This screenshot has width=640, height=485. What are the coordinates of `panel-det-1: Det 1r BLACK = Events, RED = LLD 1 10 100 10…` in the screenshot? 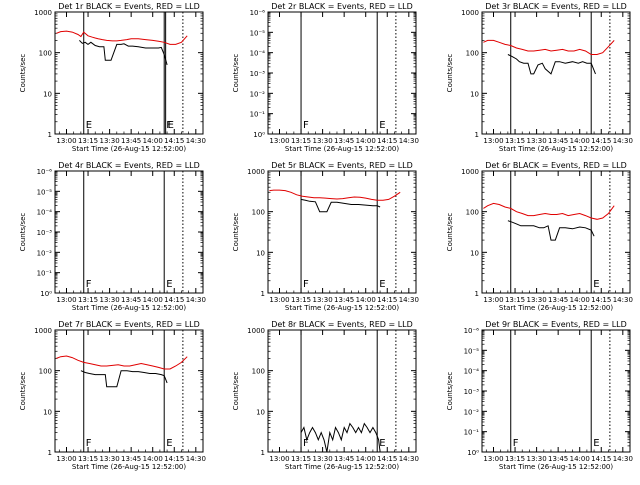 It's located at (112, 77).